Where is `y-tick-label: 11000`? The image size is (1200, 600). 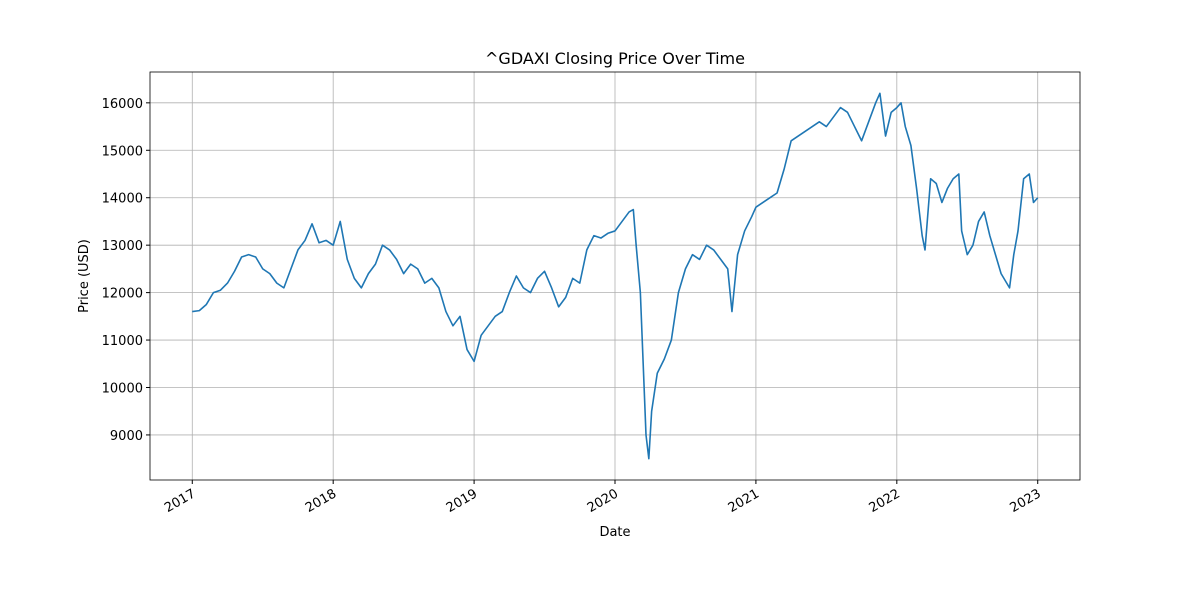
y-tick-label: 11000 is located at coordinates (122, 341).